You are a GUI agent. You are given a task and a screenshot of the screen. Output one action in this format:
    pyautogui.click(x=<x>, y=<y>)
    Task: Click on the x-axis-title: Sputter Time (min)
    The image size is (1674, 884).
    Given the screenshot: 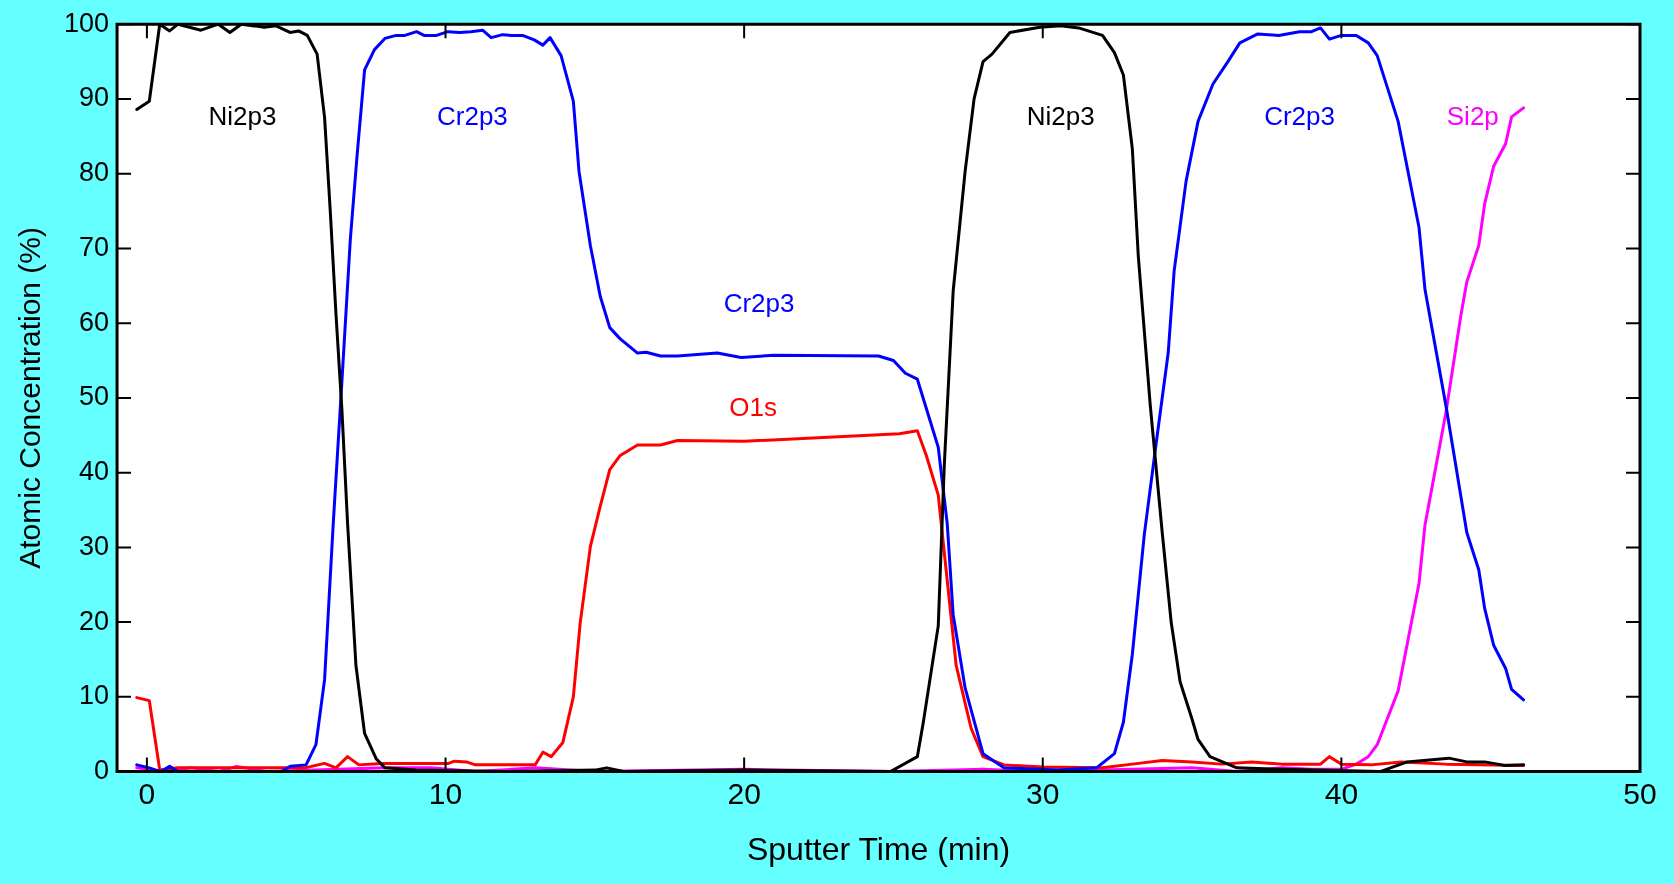 What is the action you would take?
    pyautogui.click(x=878, y=848)
    